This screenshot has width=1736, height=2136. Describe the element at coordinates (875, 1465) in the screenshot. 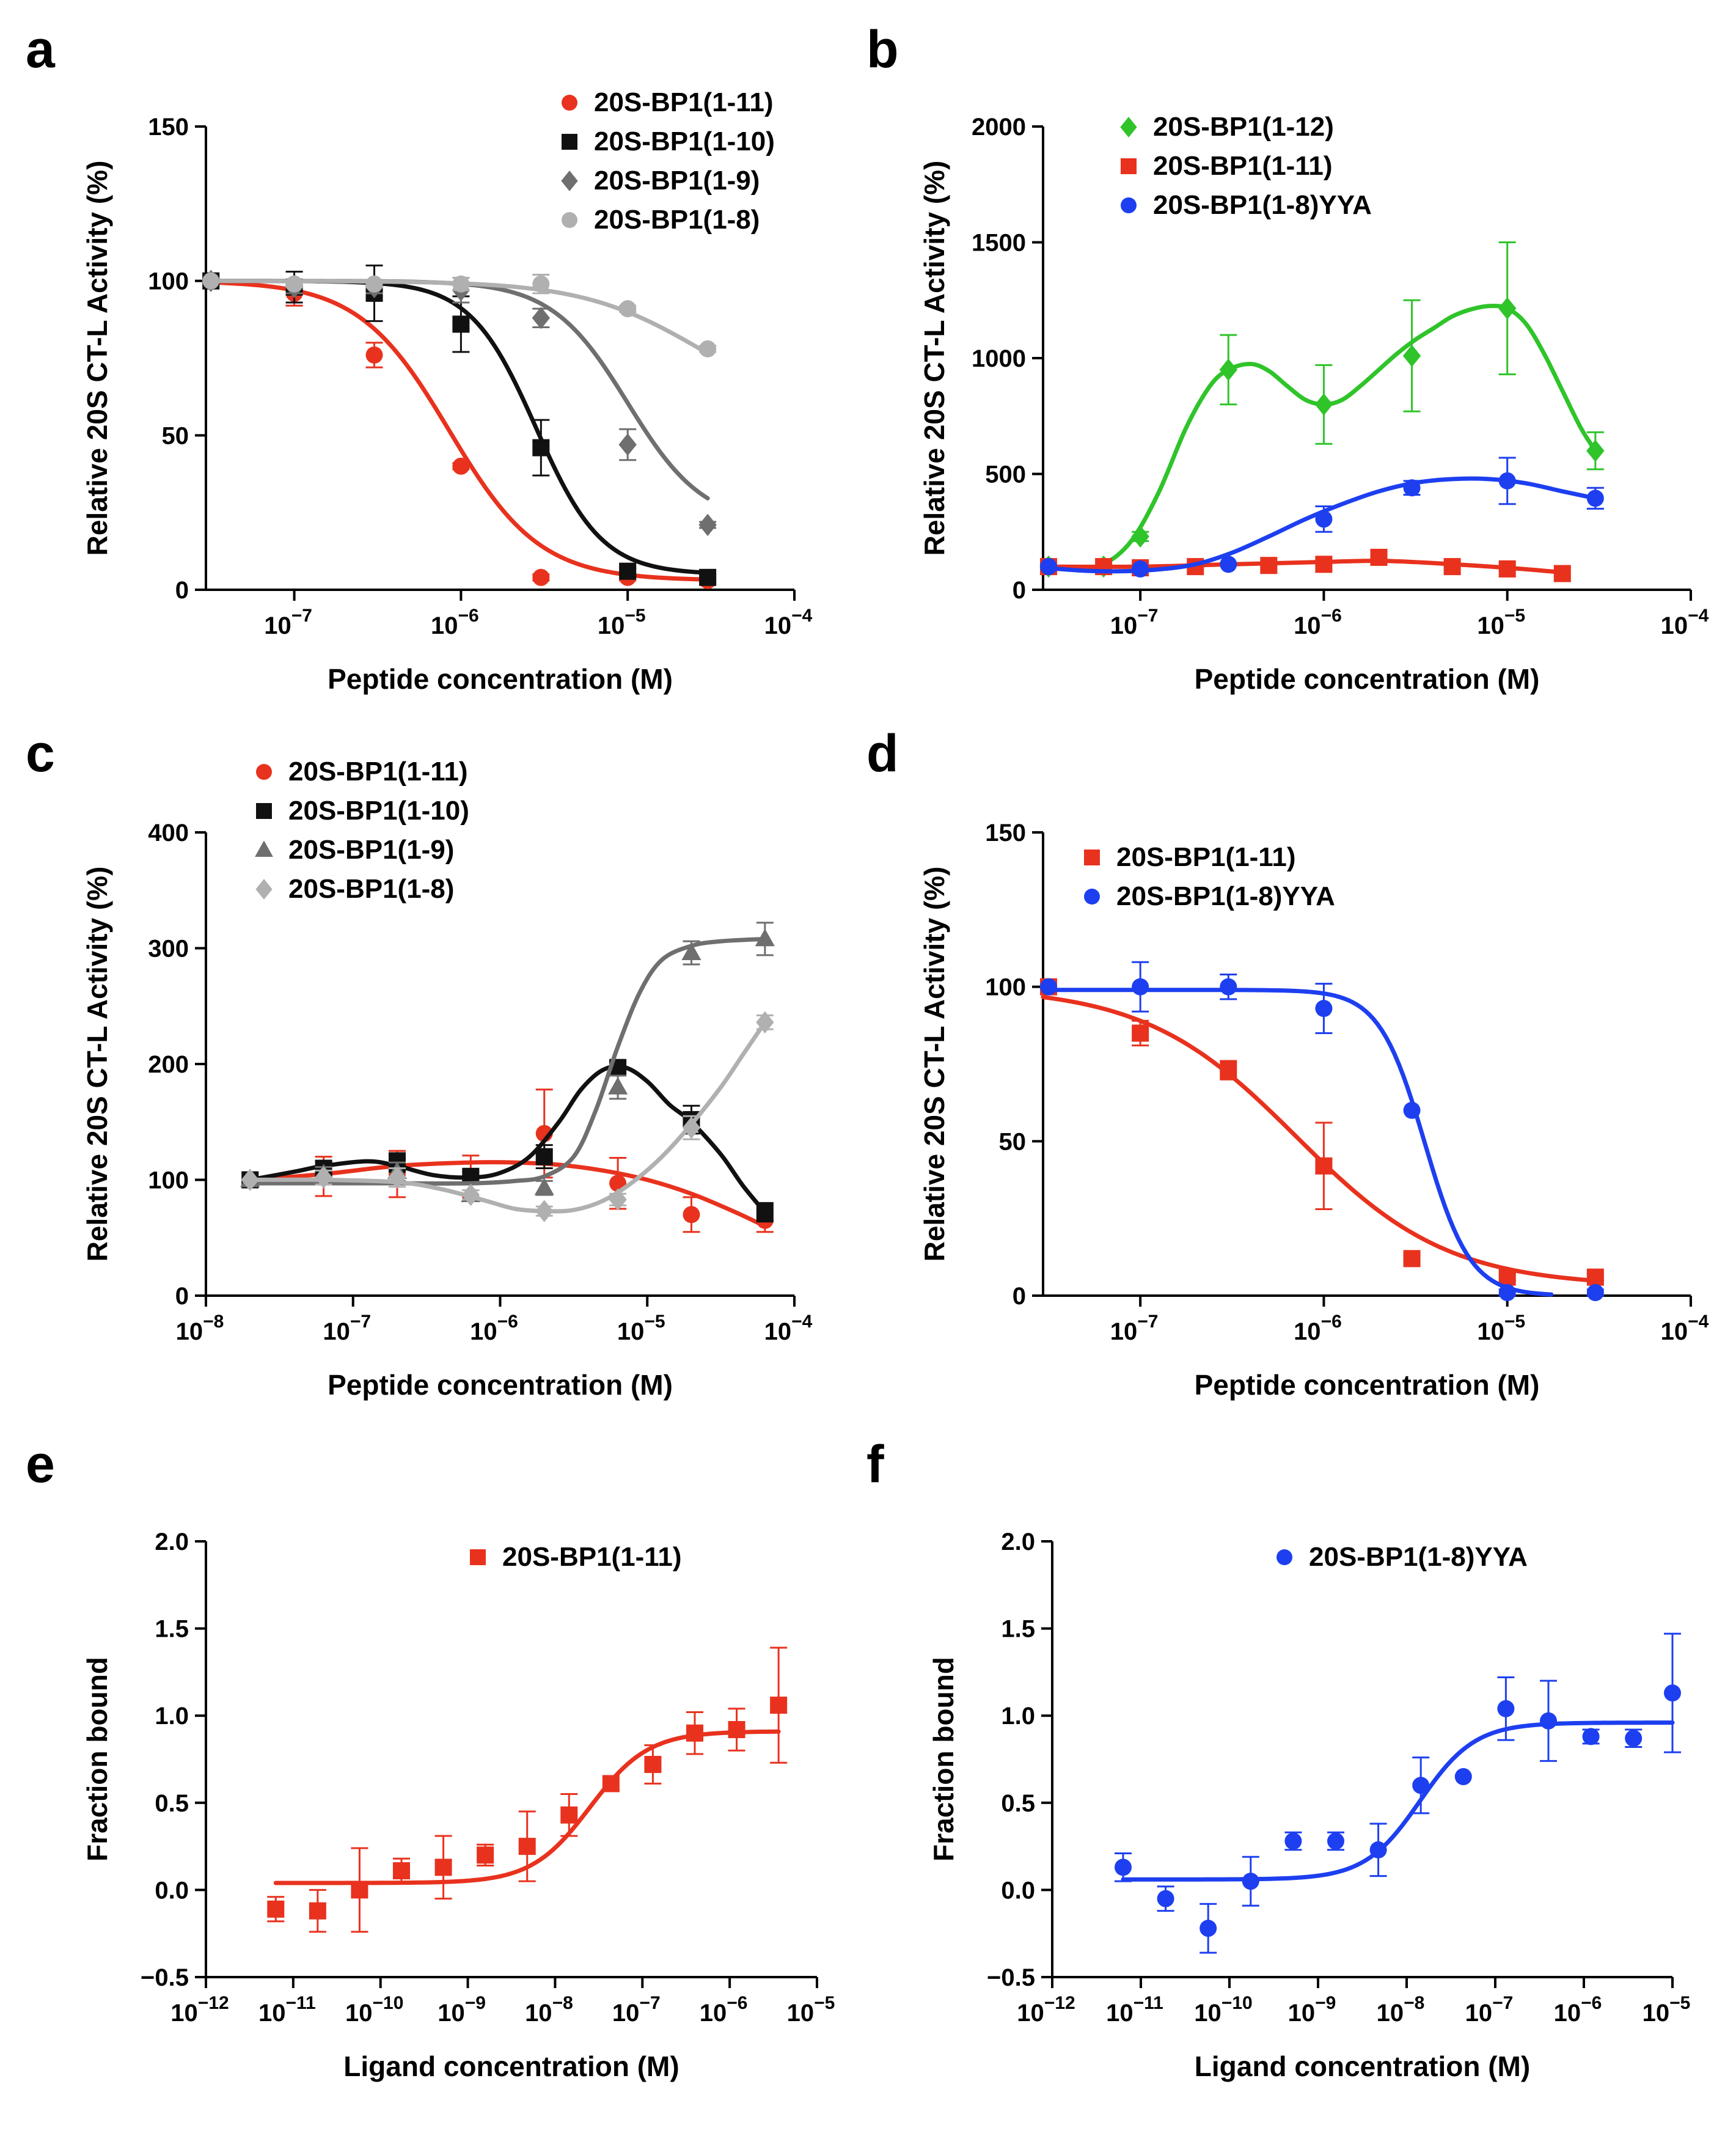

I see `panel-letter: f` at that location.